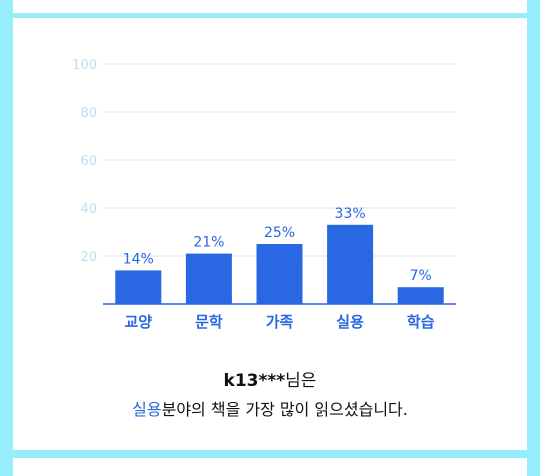 The image size is (540, 476). What do you see at coordinates (421, 276) in the screenshot?
I see `value-label-학습: 7%` at bounding box center [421, 276].